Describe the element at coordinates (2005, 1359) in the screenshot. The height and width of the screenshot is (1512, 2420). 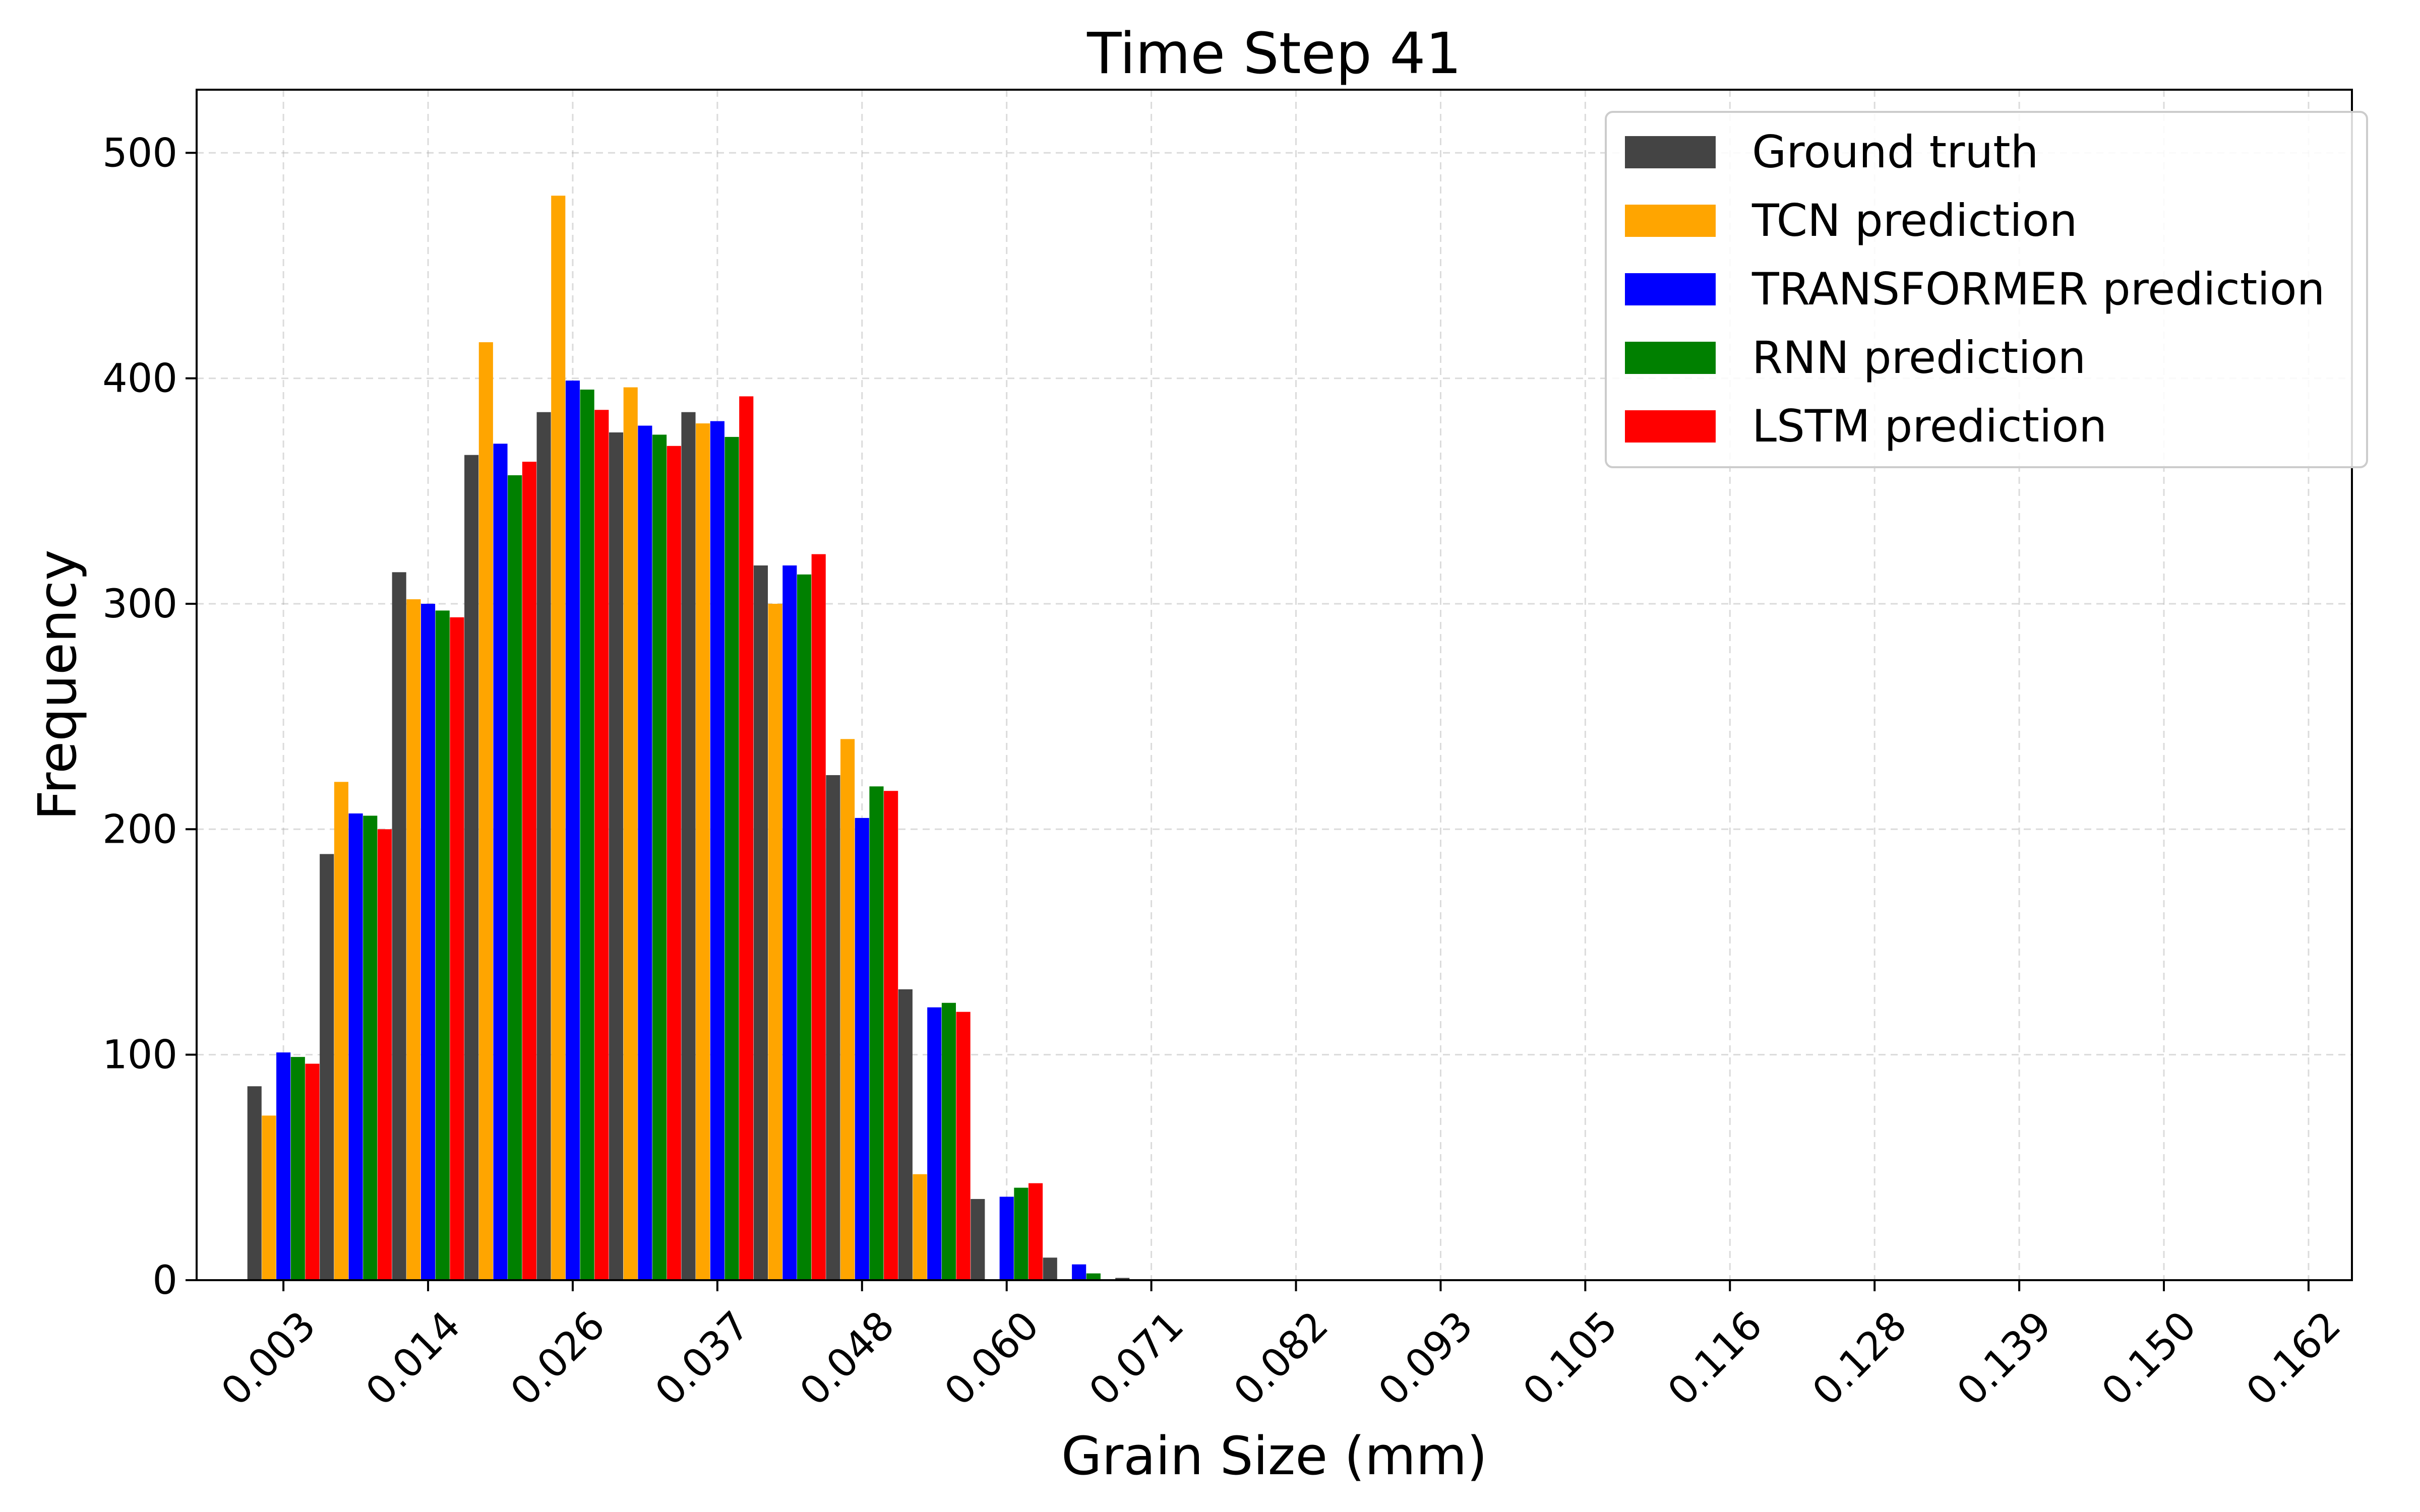
I see `x-tick-label-12: 0.139` at that location.